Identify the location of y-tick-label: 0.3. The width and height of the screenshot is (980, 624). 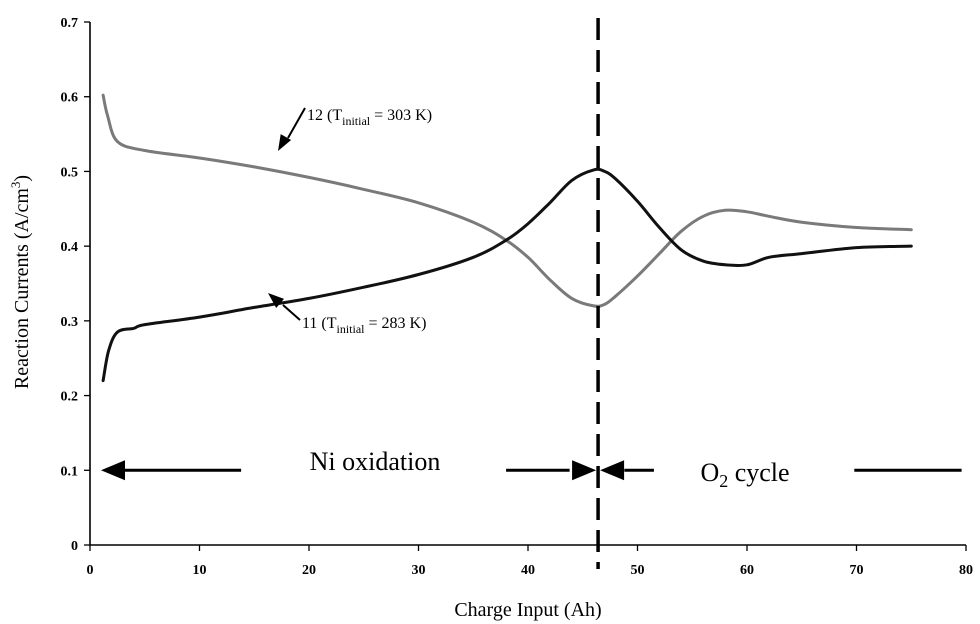
(70, 322).